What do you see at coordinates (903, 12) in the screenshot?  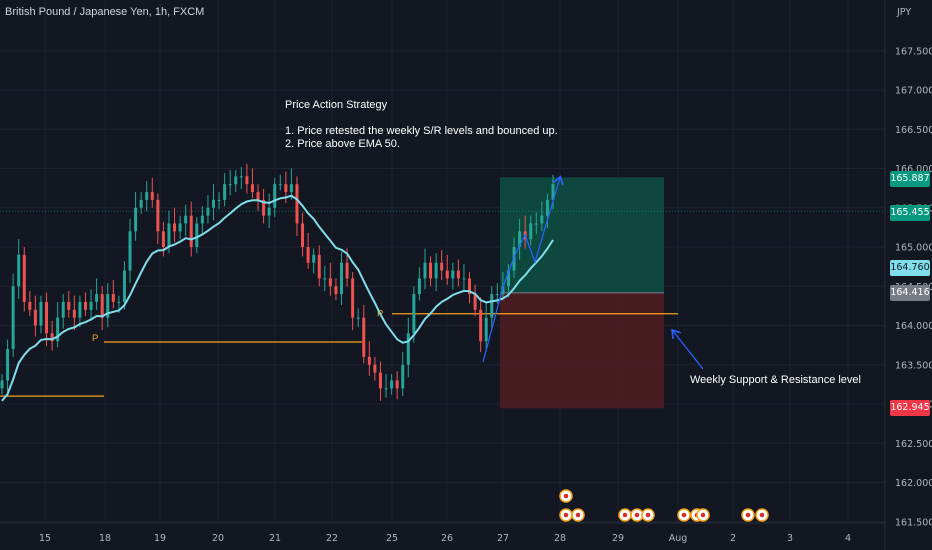 I see `currency-label: JPY` at bounding box center [903, 12].